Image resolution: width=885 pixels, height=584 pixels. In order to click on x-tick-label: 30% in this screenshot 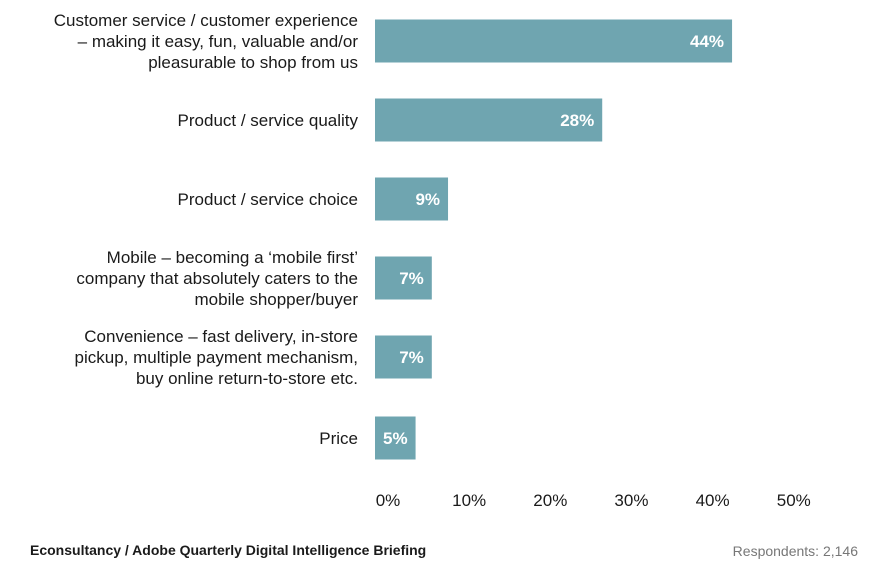, I will do `click(631, 500)`.